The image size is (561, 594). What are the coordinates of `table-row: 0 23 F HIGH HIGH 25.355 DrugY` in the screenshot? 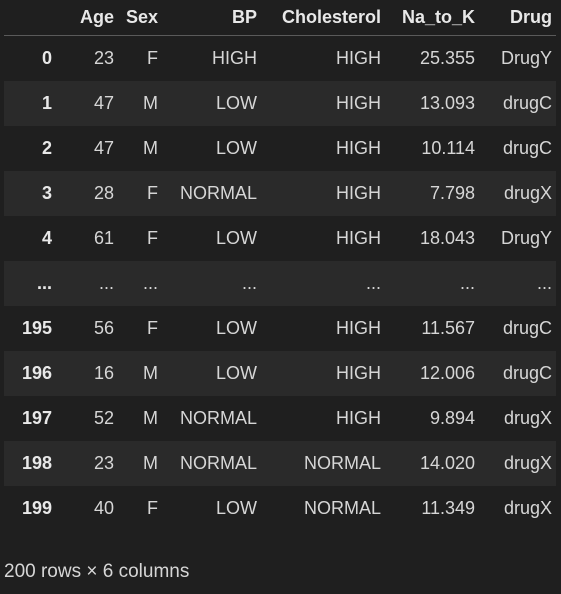 It's located at (280, 59).